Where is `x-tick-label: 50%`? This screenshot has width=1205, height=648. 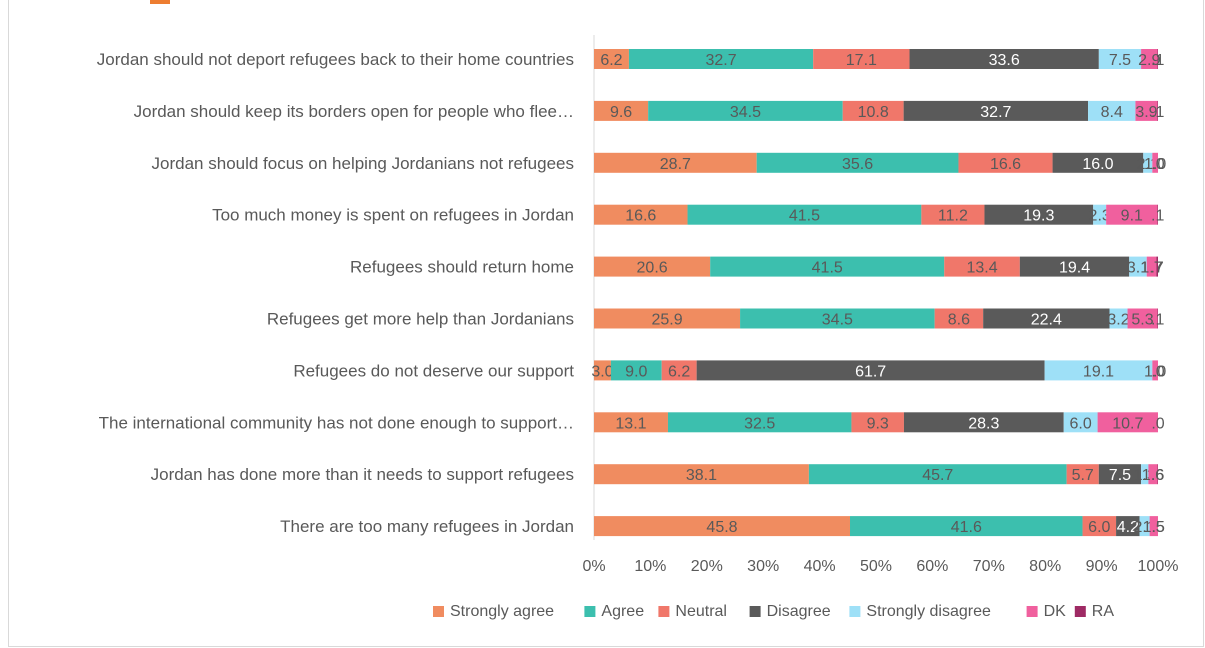 x-tick-label: 50% is located at coordinates (876, 566).